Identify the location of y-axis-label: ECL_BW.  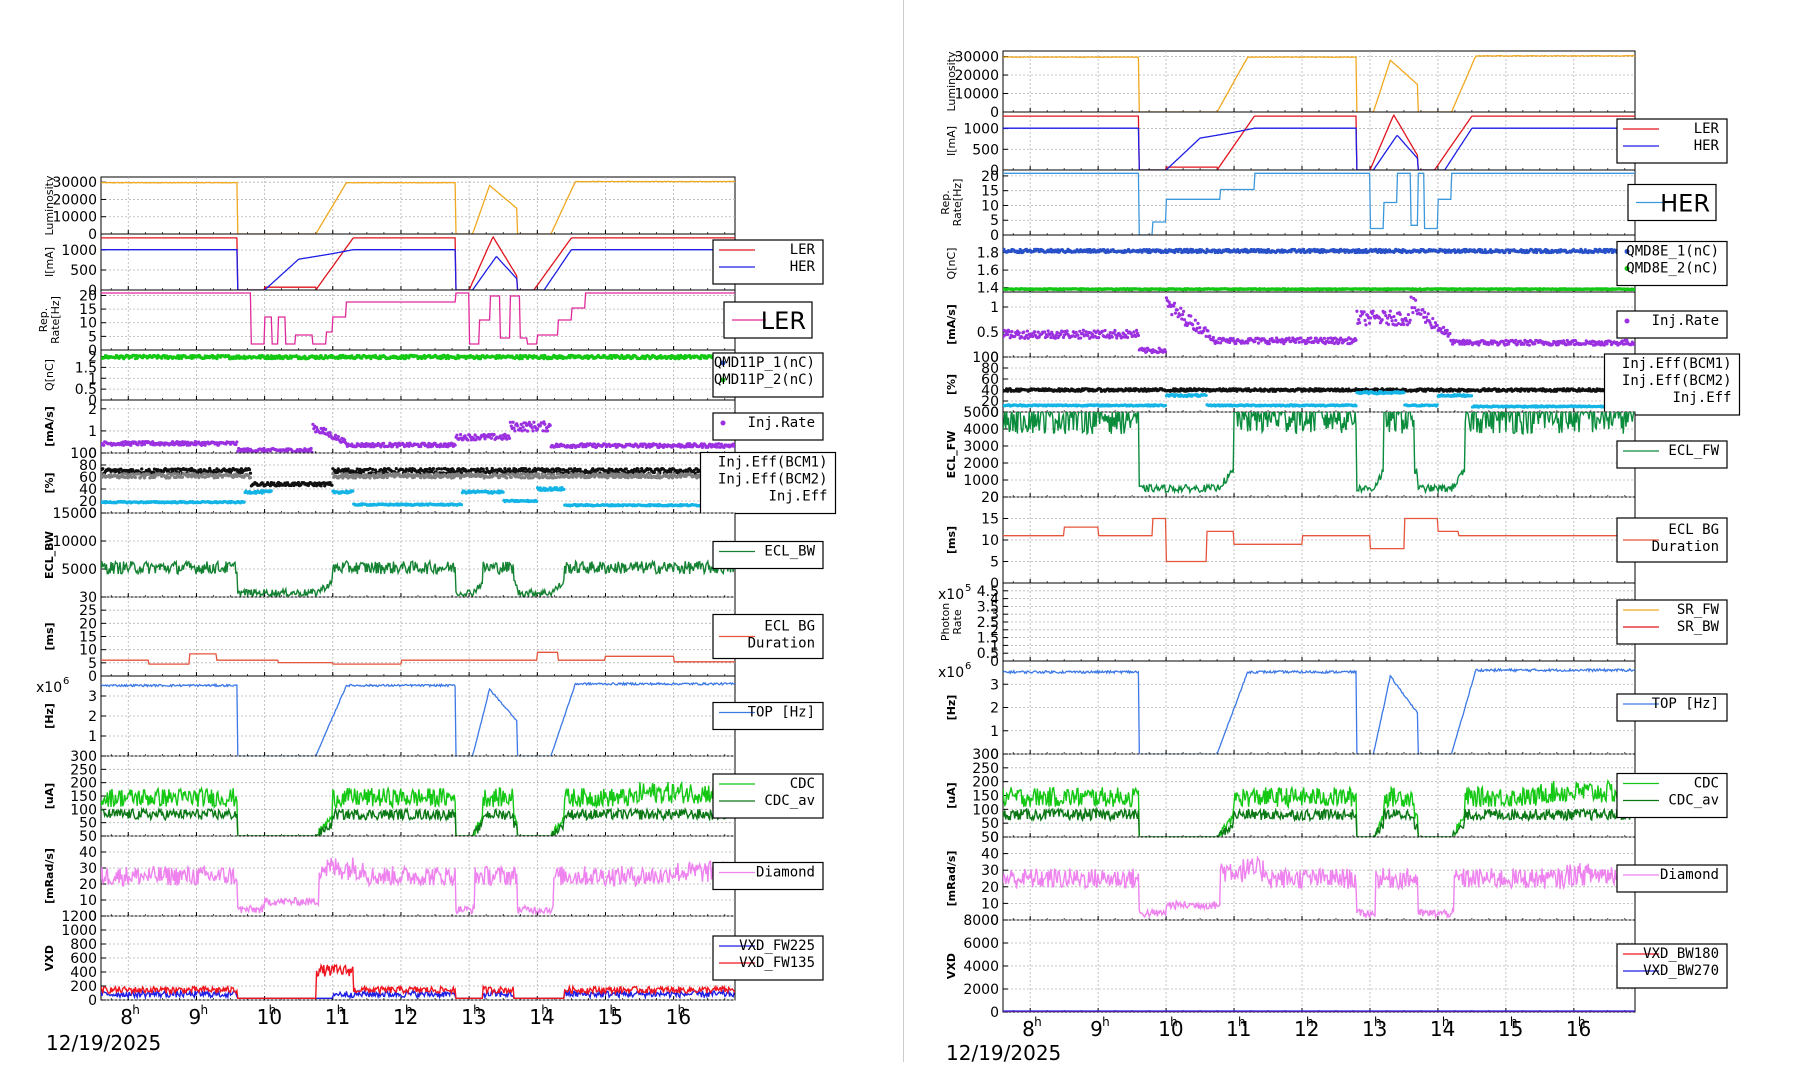
(49, 555).